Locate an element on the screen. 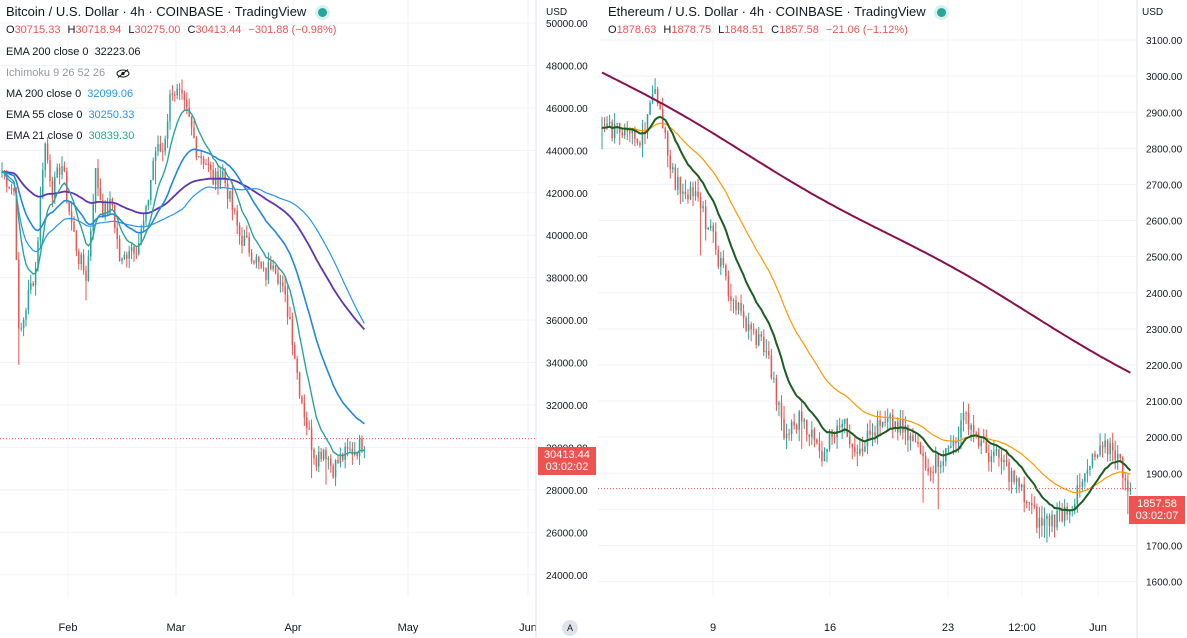  btc-last-price-label: 30413.44 03:02:02 is located at coordinates (567, 461).